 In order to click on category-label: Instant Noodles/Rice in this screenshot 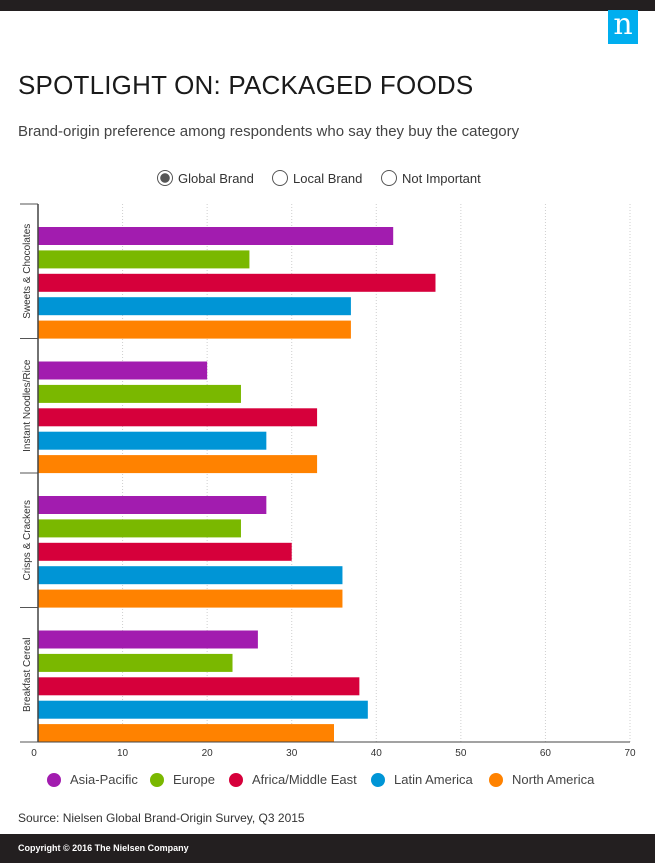, I will do `click(27, 405)`.